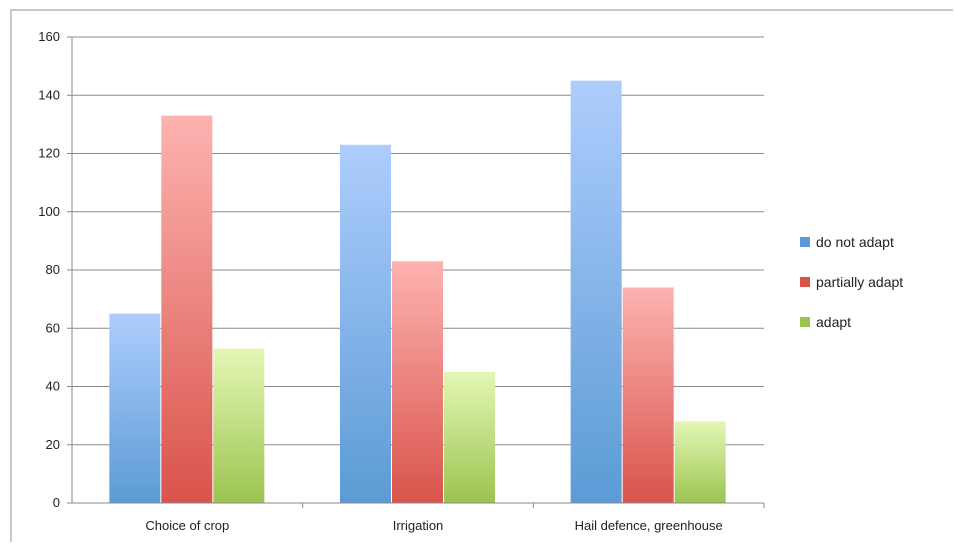 This screenshot has width=954, height=543. Describe the element at coordinates (187, 525) in the screenshot. I see `x-tick-label: Choice of crop` at that location.